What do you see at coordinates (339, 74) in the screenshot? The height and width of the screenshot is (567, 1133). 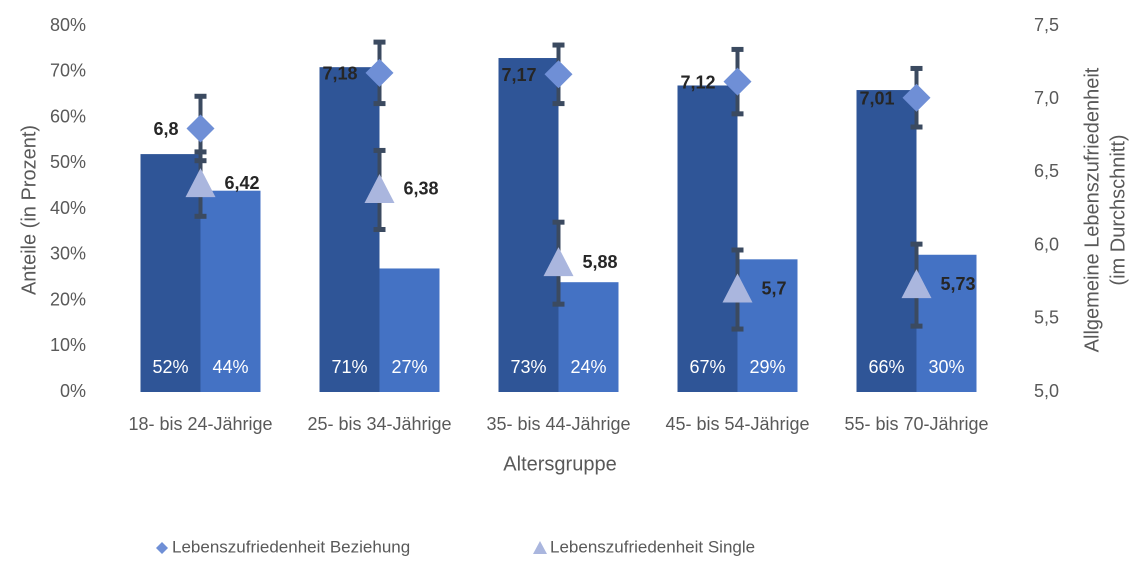 I see `data-label: 7,18` at bounding box center [339, 74].